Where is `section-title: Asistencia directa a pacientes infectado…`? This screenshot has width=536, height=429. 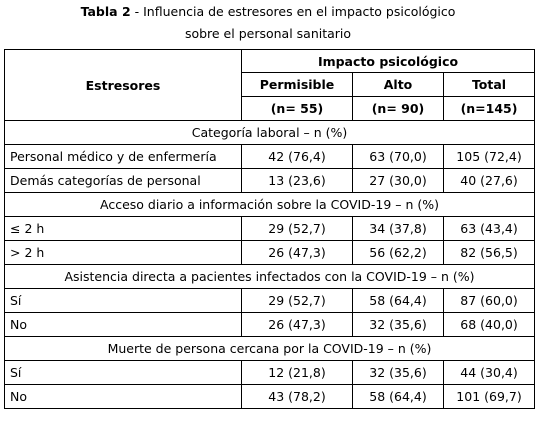 section-title: Asistencia directa a pacientes infectado… is located at coordinates (269, 276).